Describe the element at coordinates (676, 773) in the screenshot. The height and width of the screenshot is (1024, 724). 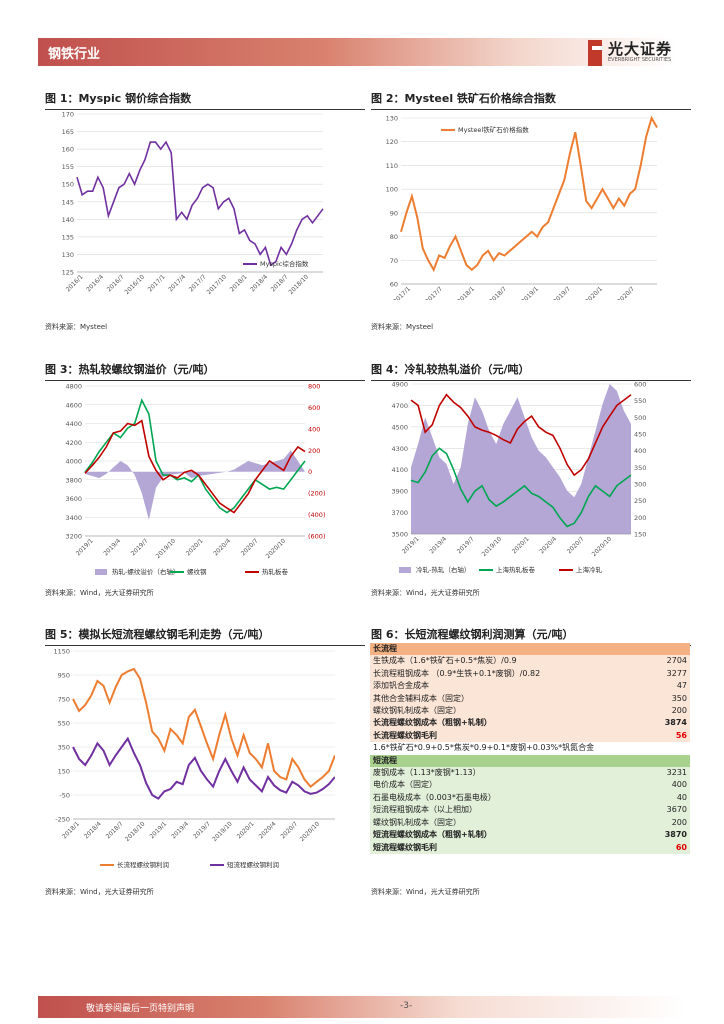
I see `table-row-value: 3231` at that location.